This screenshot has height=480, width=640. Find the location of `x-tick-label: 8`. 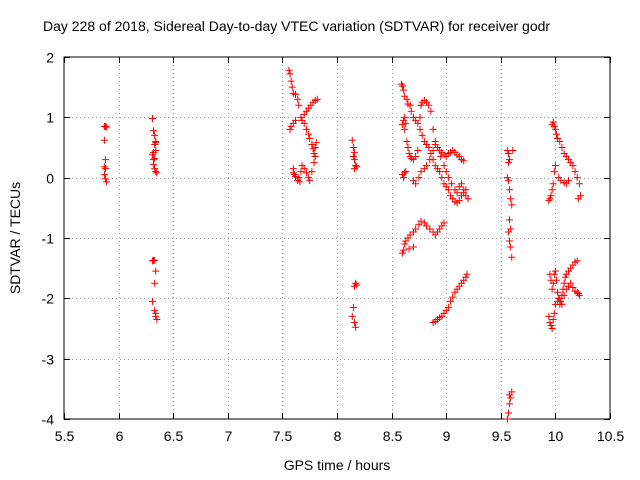

x-tick-label: 8 is located at coordinates (338, 436).